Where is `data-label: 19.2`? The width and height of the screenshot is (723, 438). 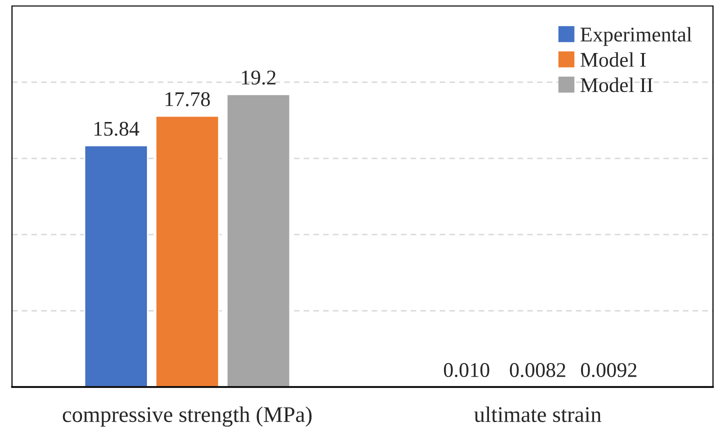
data-label: 19.2 is located at coordinates (259, 77).